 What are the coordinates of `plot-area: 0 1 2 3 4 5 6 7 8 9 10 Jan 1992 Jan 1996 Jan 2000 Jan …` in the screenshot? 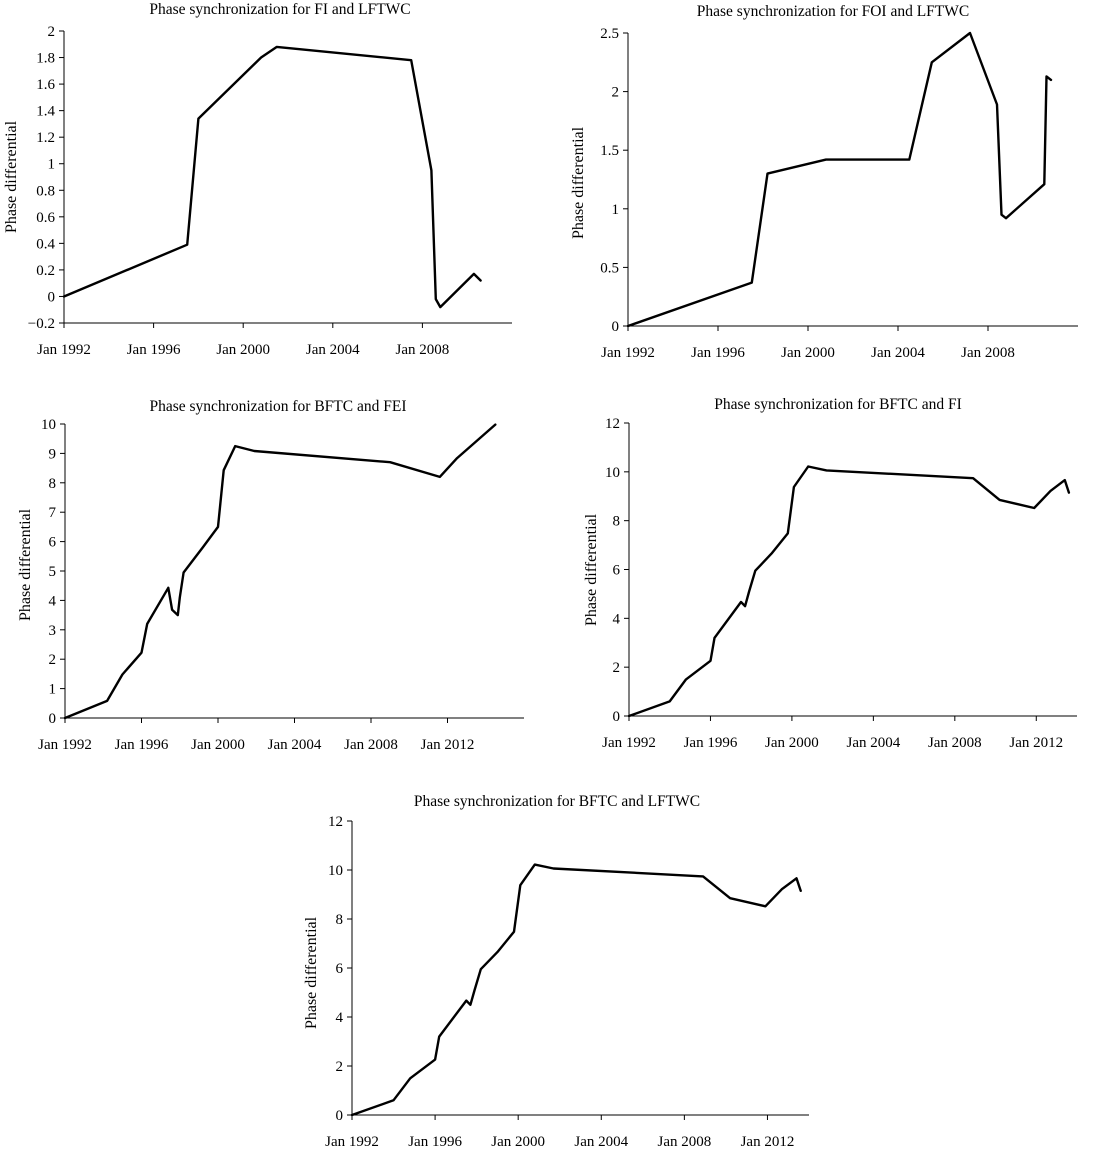 It's located at (281, 585).